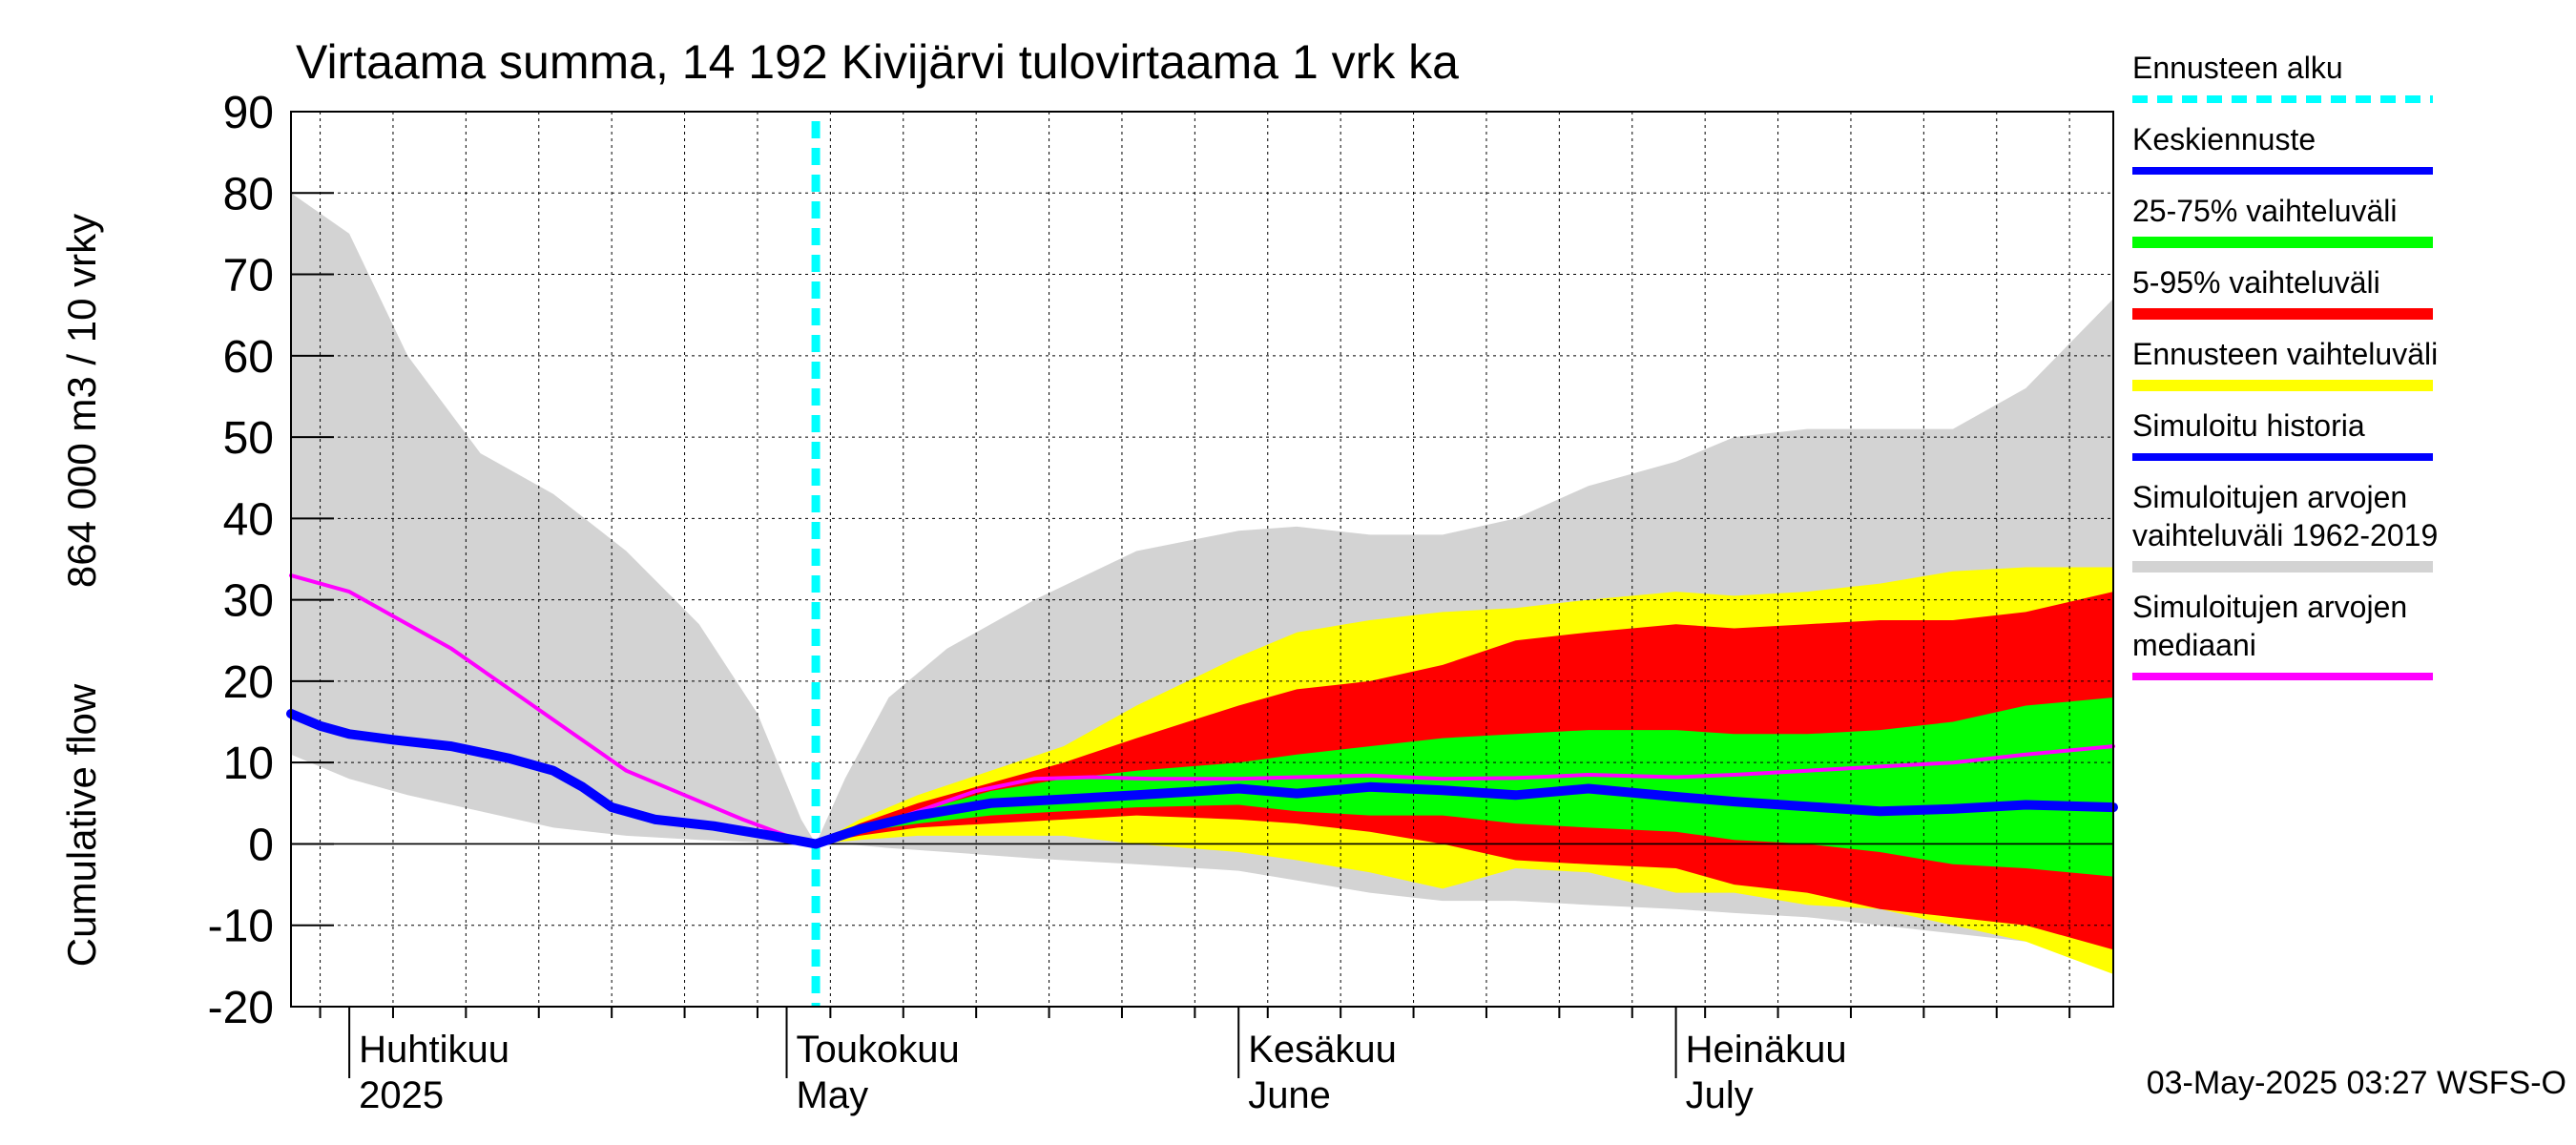 This screenshot has width=2576, height=1145. I want to click on y-tick-label: 10, so click(248, 764).